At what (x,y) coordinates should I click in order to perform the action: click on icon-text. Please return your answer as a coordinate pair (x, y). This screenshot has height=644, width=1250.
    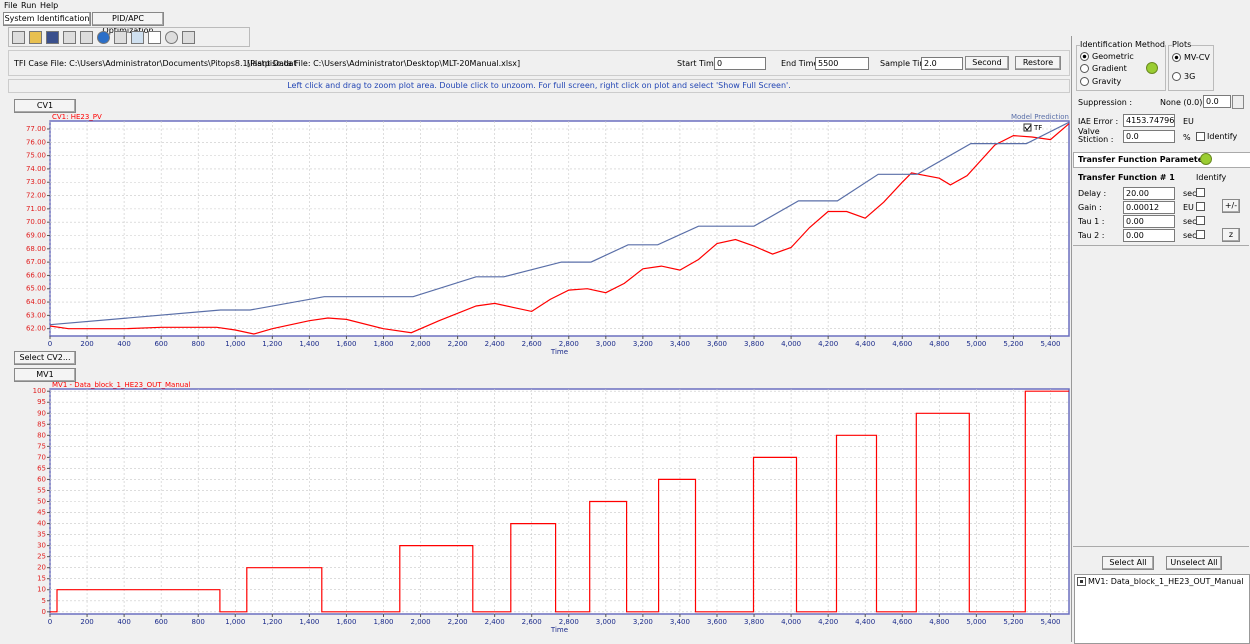
    Looking at the image, I should click on (154, 37).